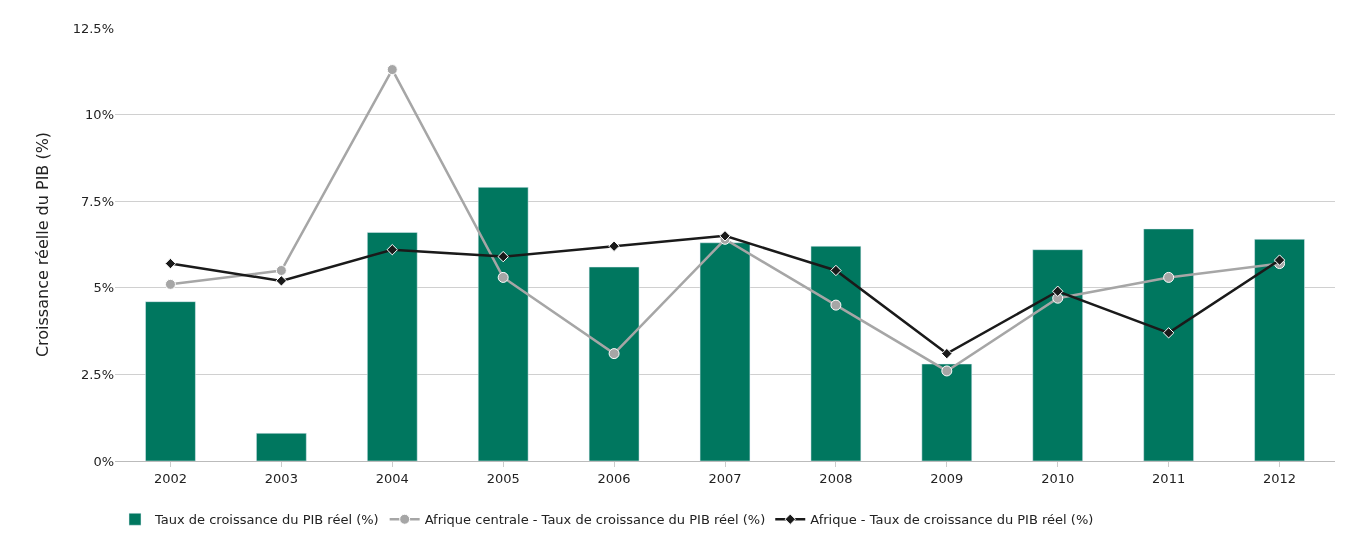 The image size is (1347, 546). I want to click on x-tick-label: 2008, so click(836, 478).